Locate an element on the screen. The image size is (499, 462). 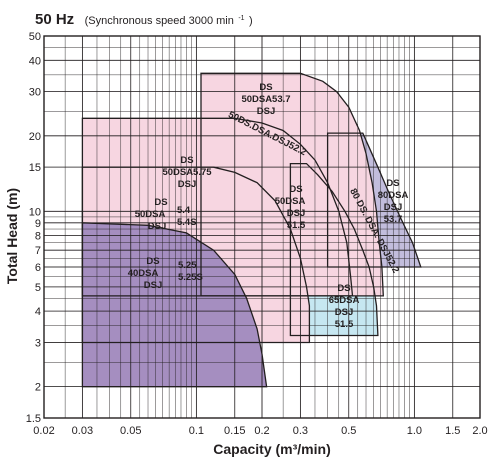
y-axis-label: Total Head (m) is located at coordinates (12, 236).